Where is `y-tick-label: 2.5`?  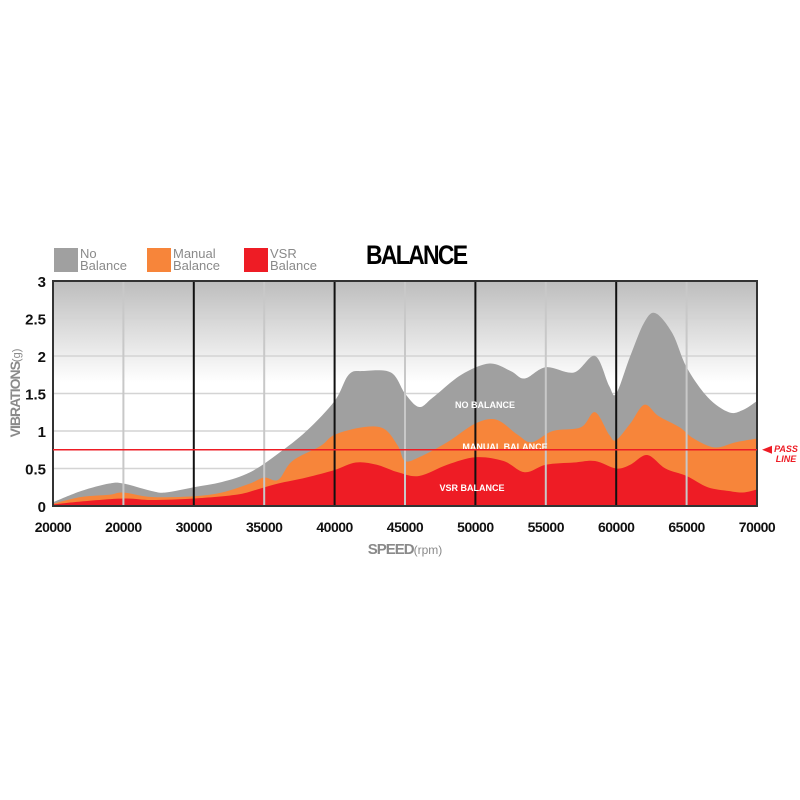
y-tick-label: 2.5 is located at coordinates (35, 320).